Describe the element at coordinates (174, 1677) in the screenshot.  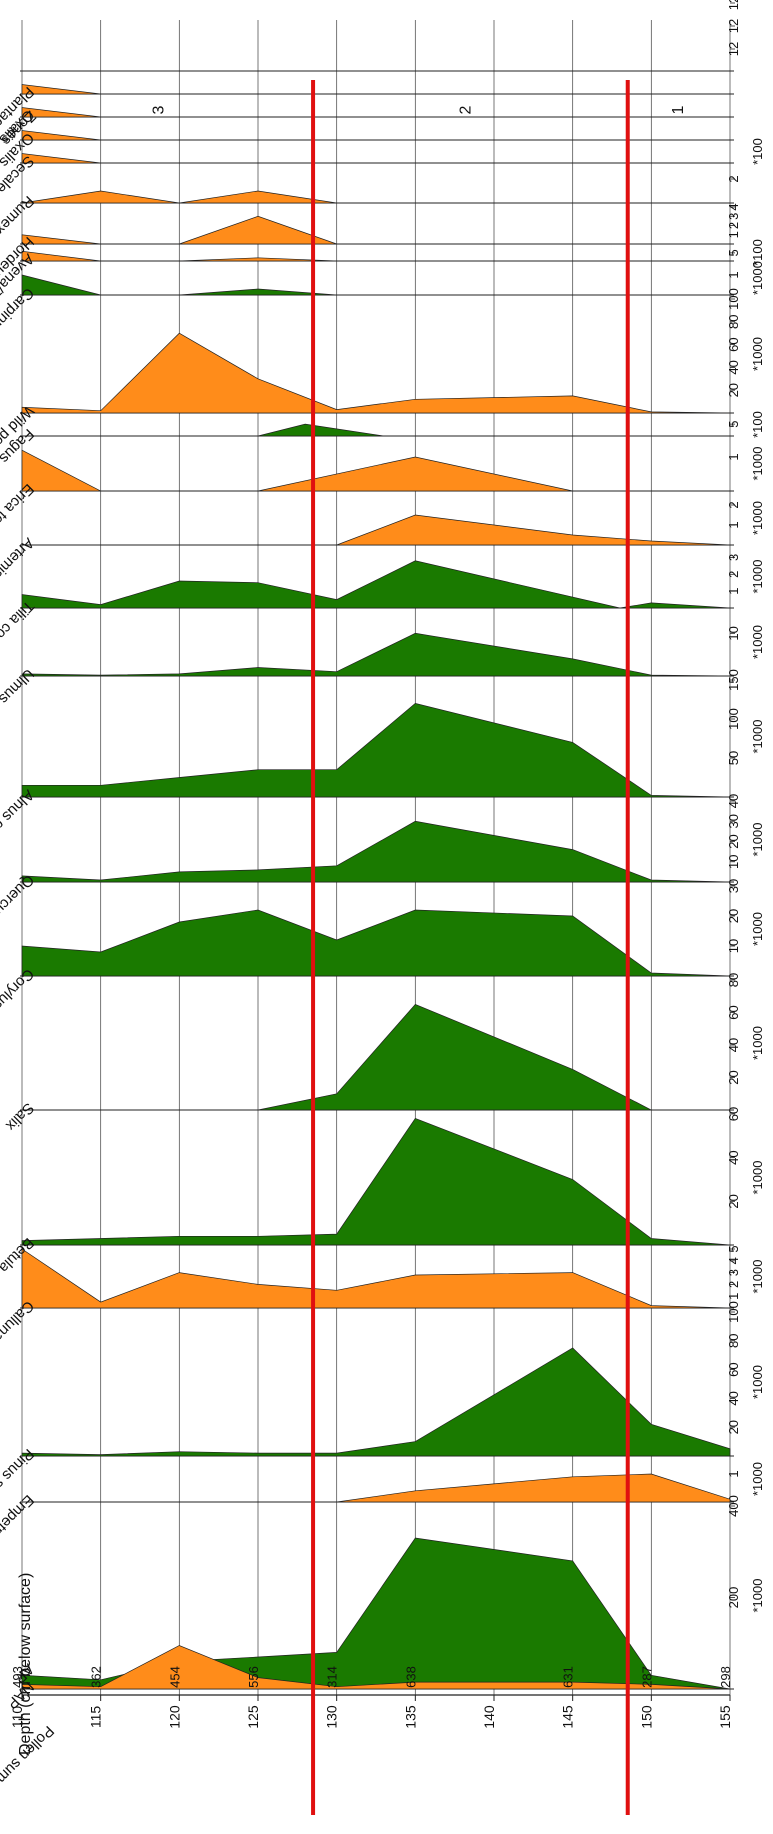
I see `pollen-sum-value: 454` at that location.